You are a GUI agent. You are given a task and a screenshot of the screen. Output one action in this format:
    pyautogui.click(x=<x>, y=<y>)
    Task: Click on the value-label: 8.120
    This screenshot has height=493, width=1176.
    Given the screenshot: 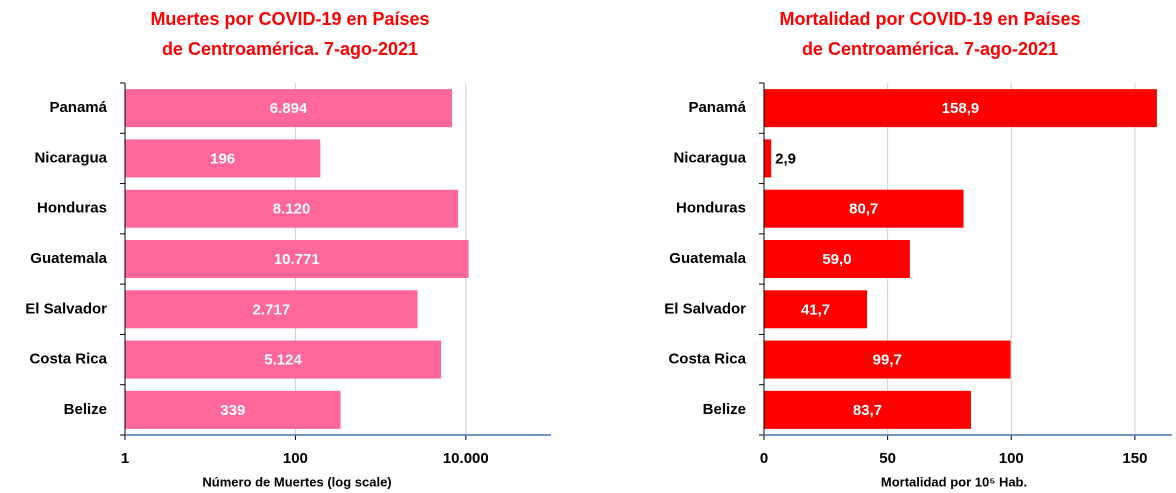 What is the action you would take?
    pyautogui.click(x=292, y=209)
    